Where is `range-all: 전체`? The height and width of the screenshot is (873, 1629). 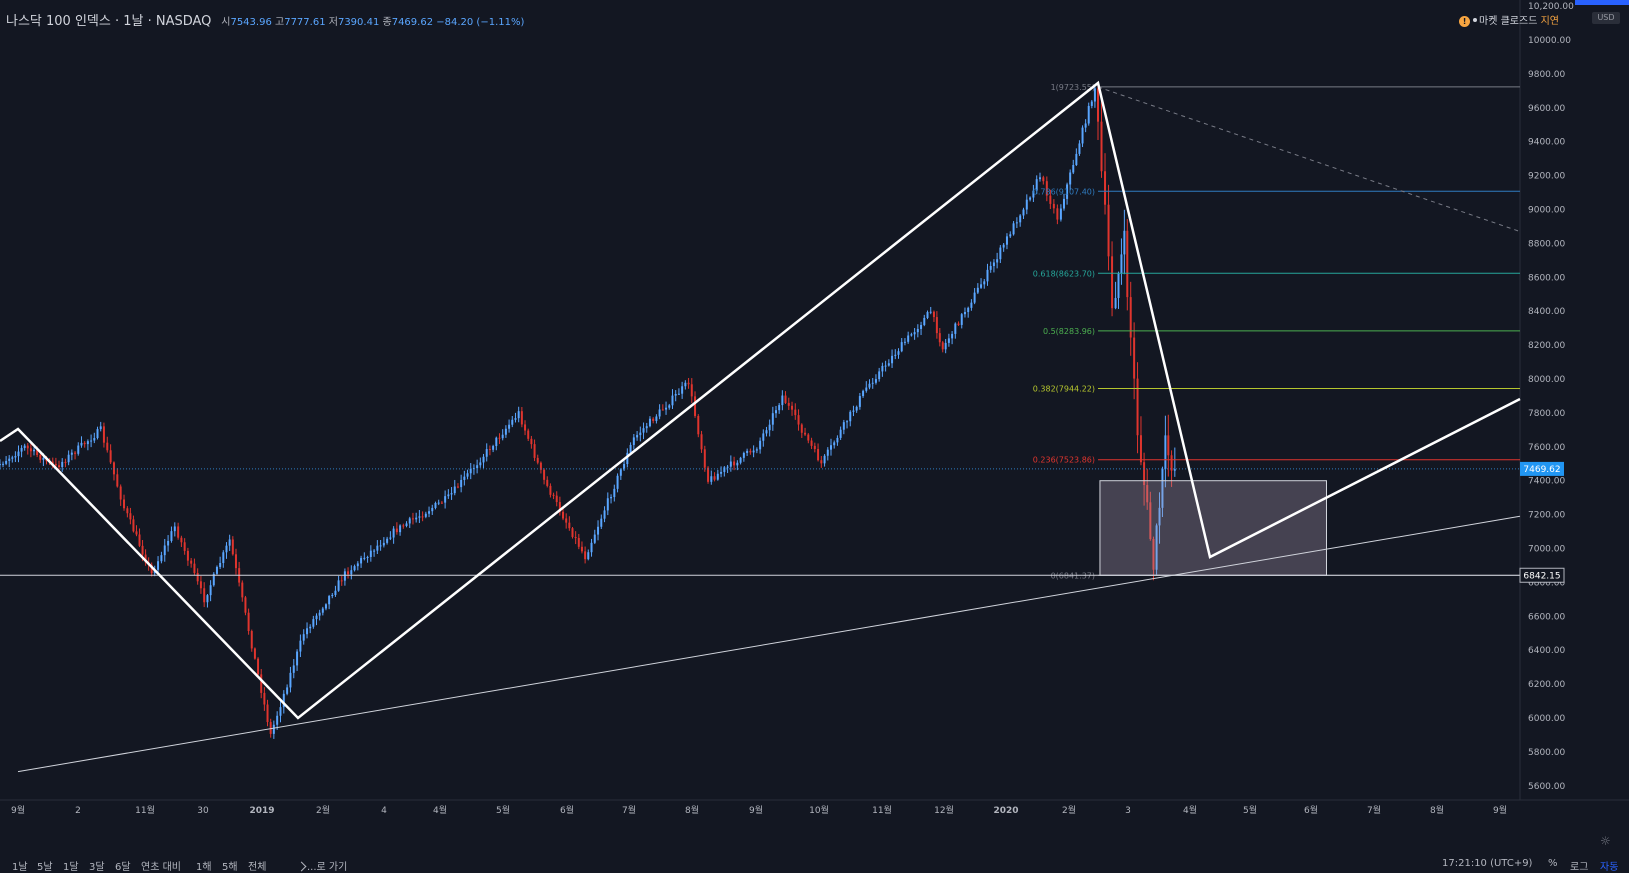 range-all: 전체 is located at coordinates (257, 867).